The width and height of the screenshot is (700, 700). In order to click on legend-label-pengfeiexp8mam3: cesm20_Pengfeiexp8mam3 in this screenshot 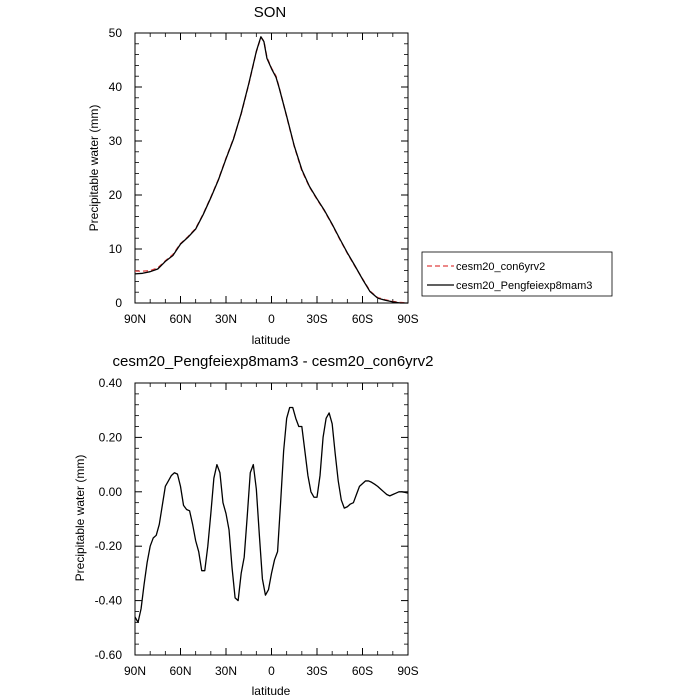, I will do `click(524, 286)`.